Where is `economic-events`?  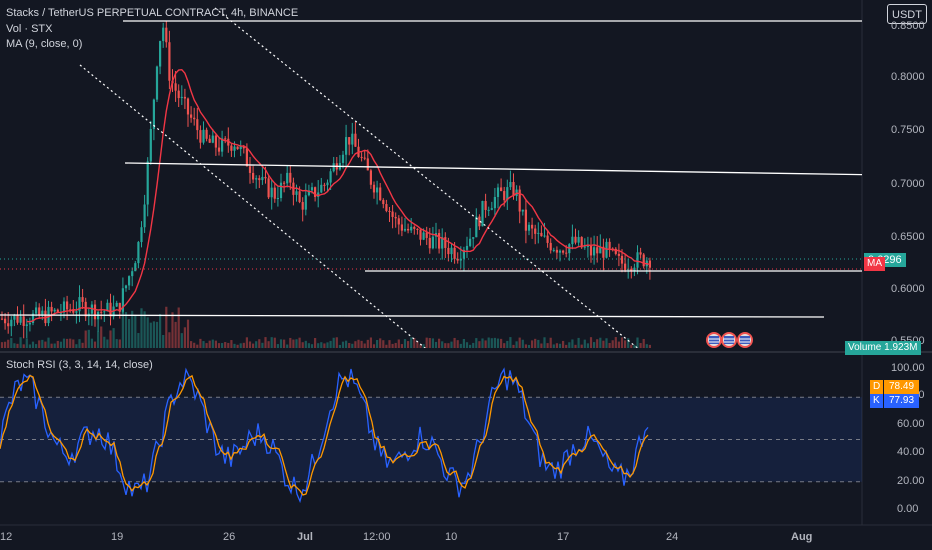 economic-events is located at coordinates (729, 340).